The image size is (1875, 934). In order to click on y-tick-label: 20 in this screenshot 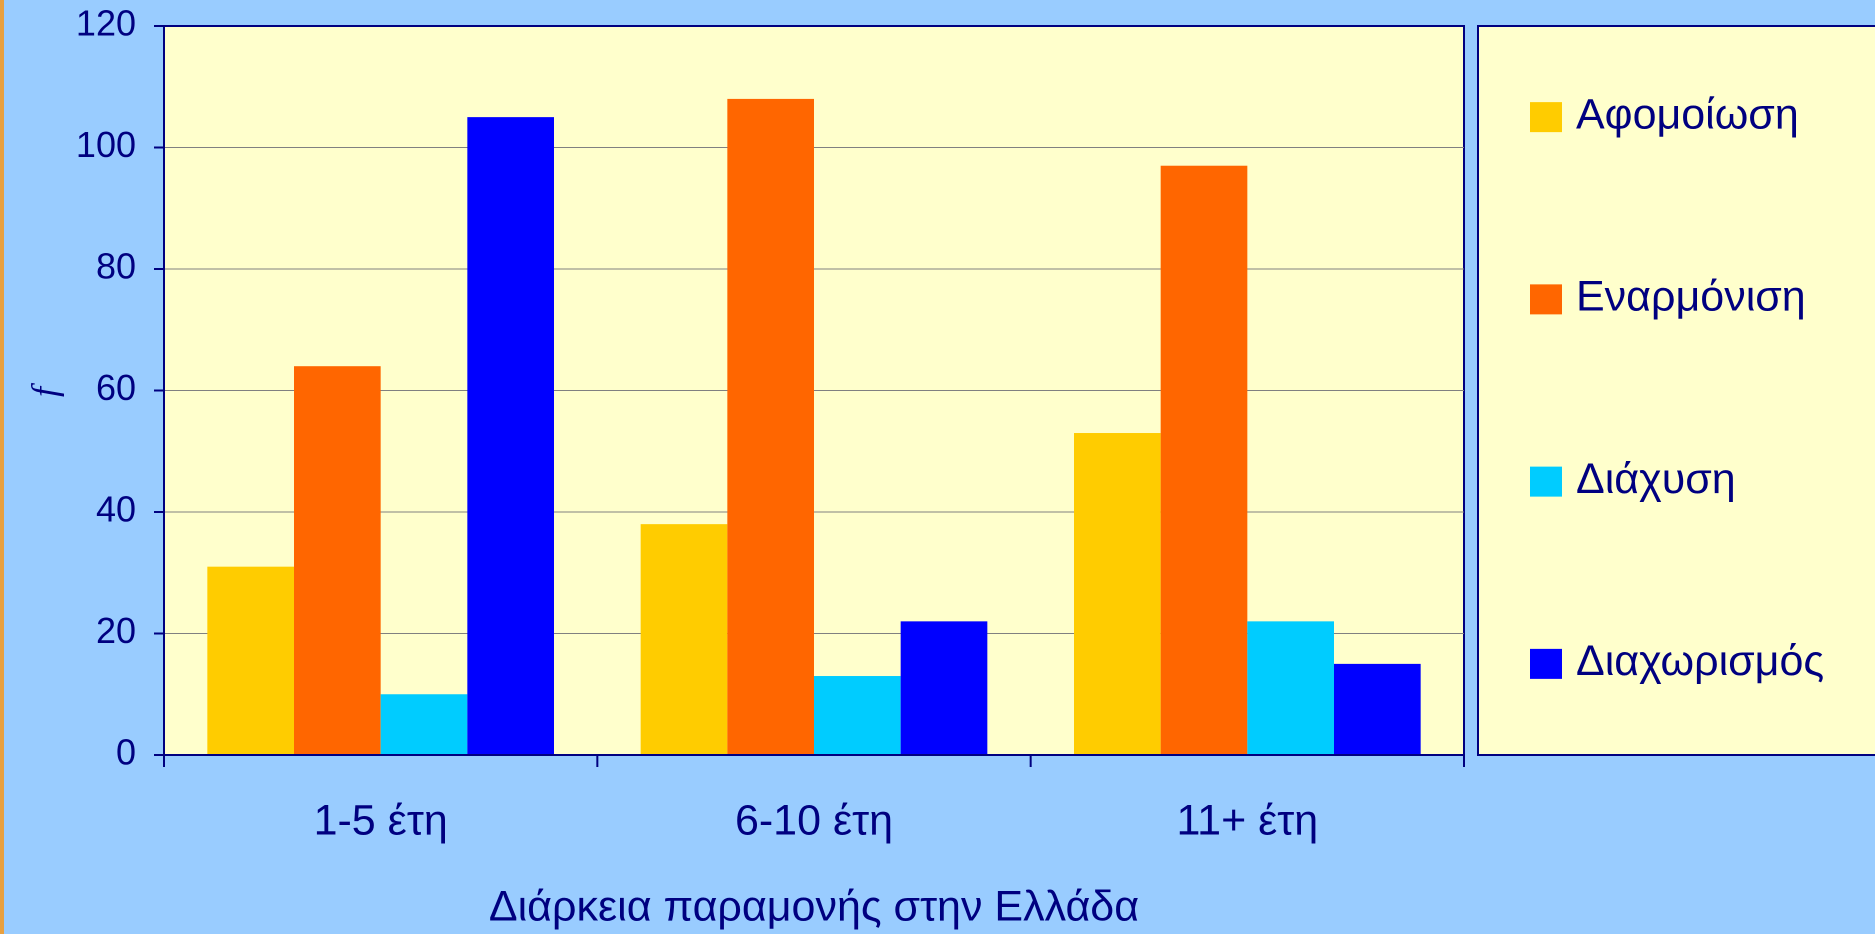, I will do `click(116, 630)`.